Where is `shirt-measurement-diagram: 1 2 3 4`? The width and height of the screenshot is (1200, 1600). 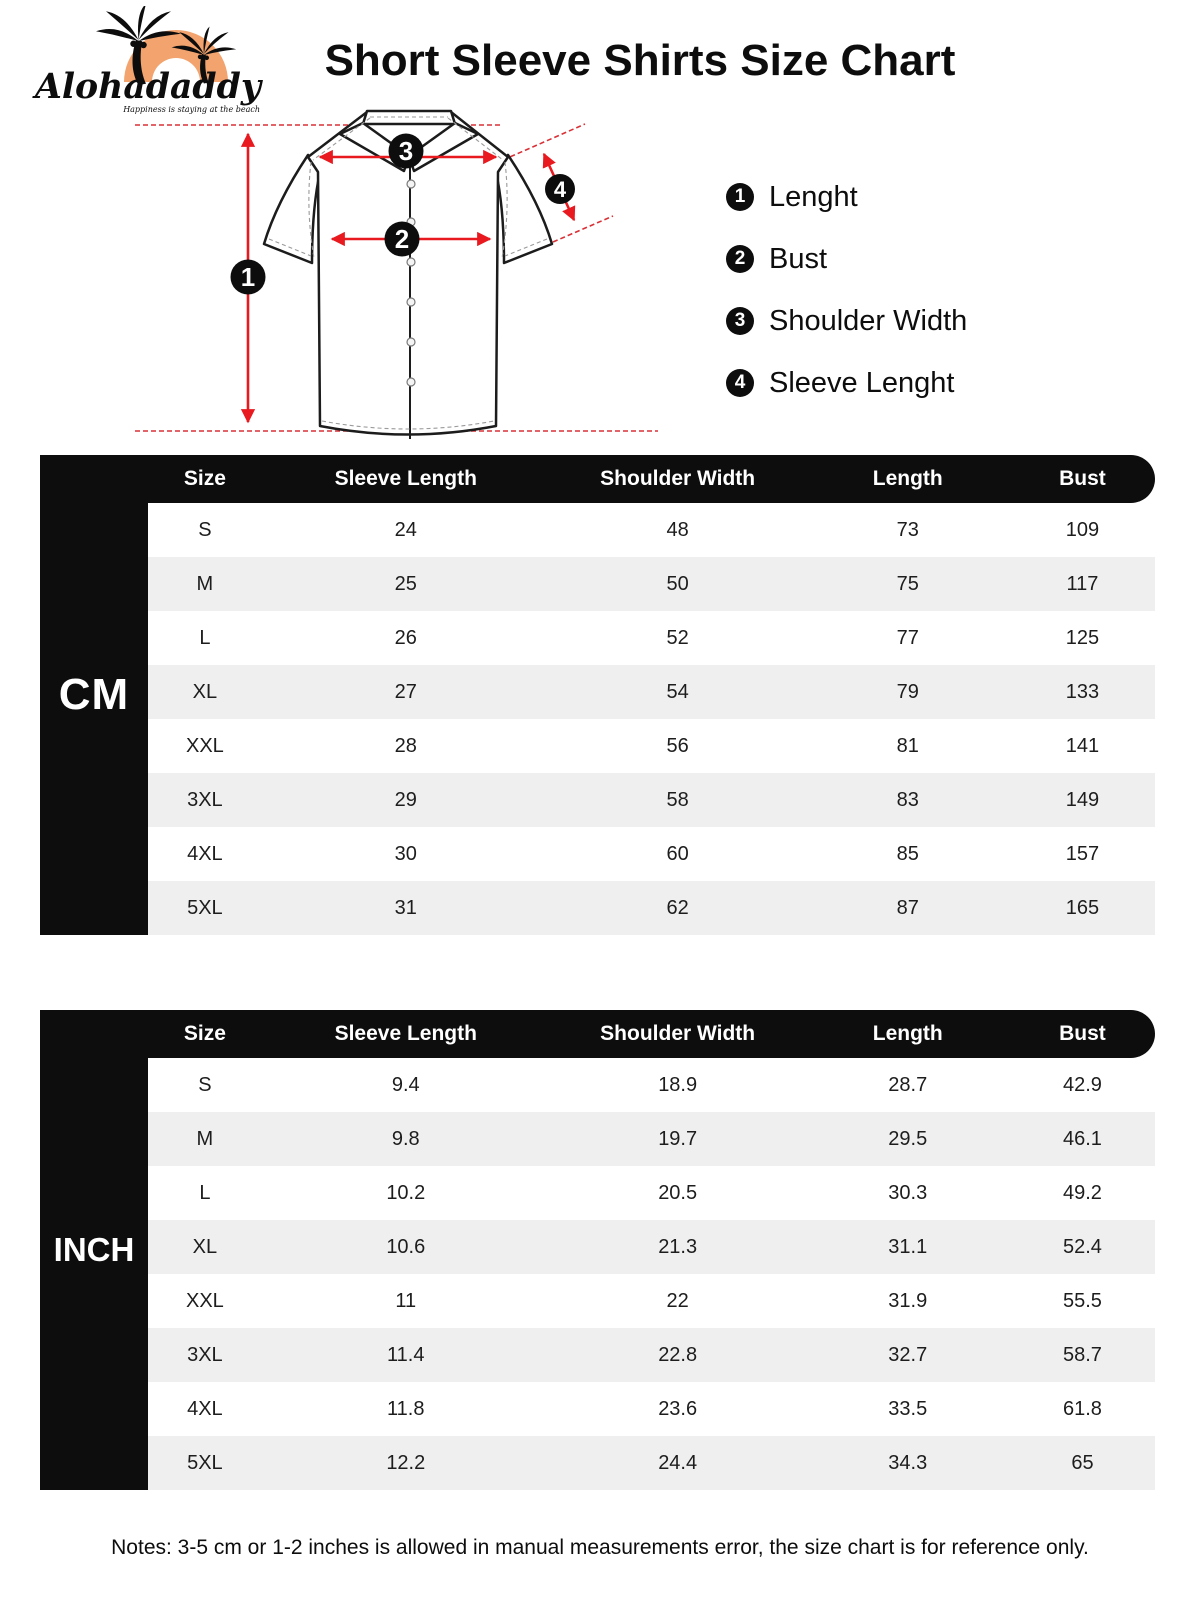 shirt-measurement-diagram: 1 2 3 4 is located at coordinates (396, 274).